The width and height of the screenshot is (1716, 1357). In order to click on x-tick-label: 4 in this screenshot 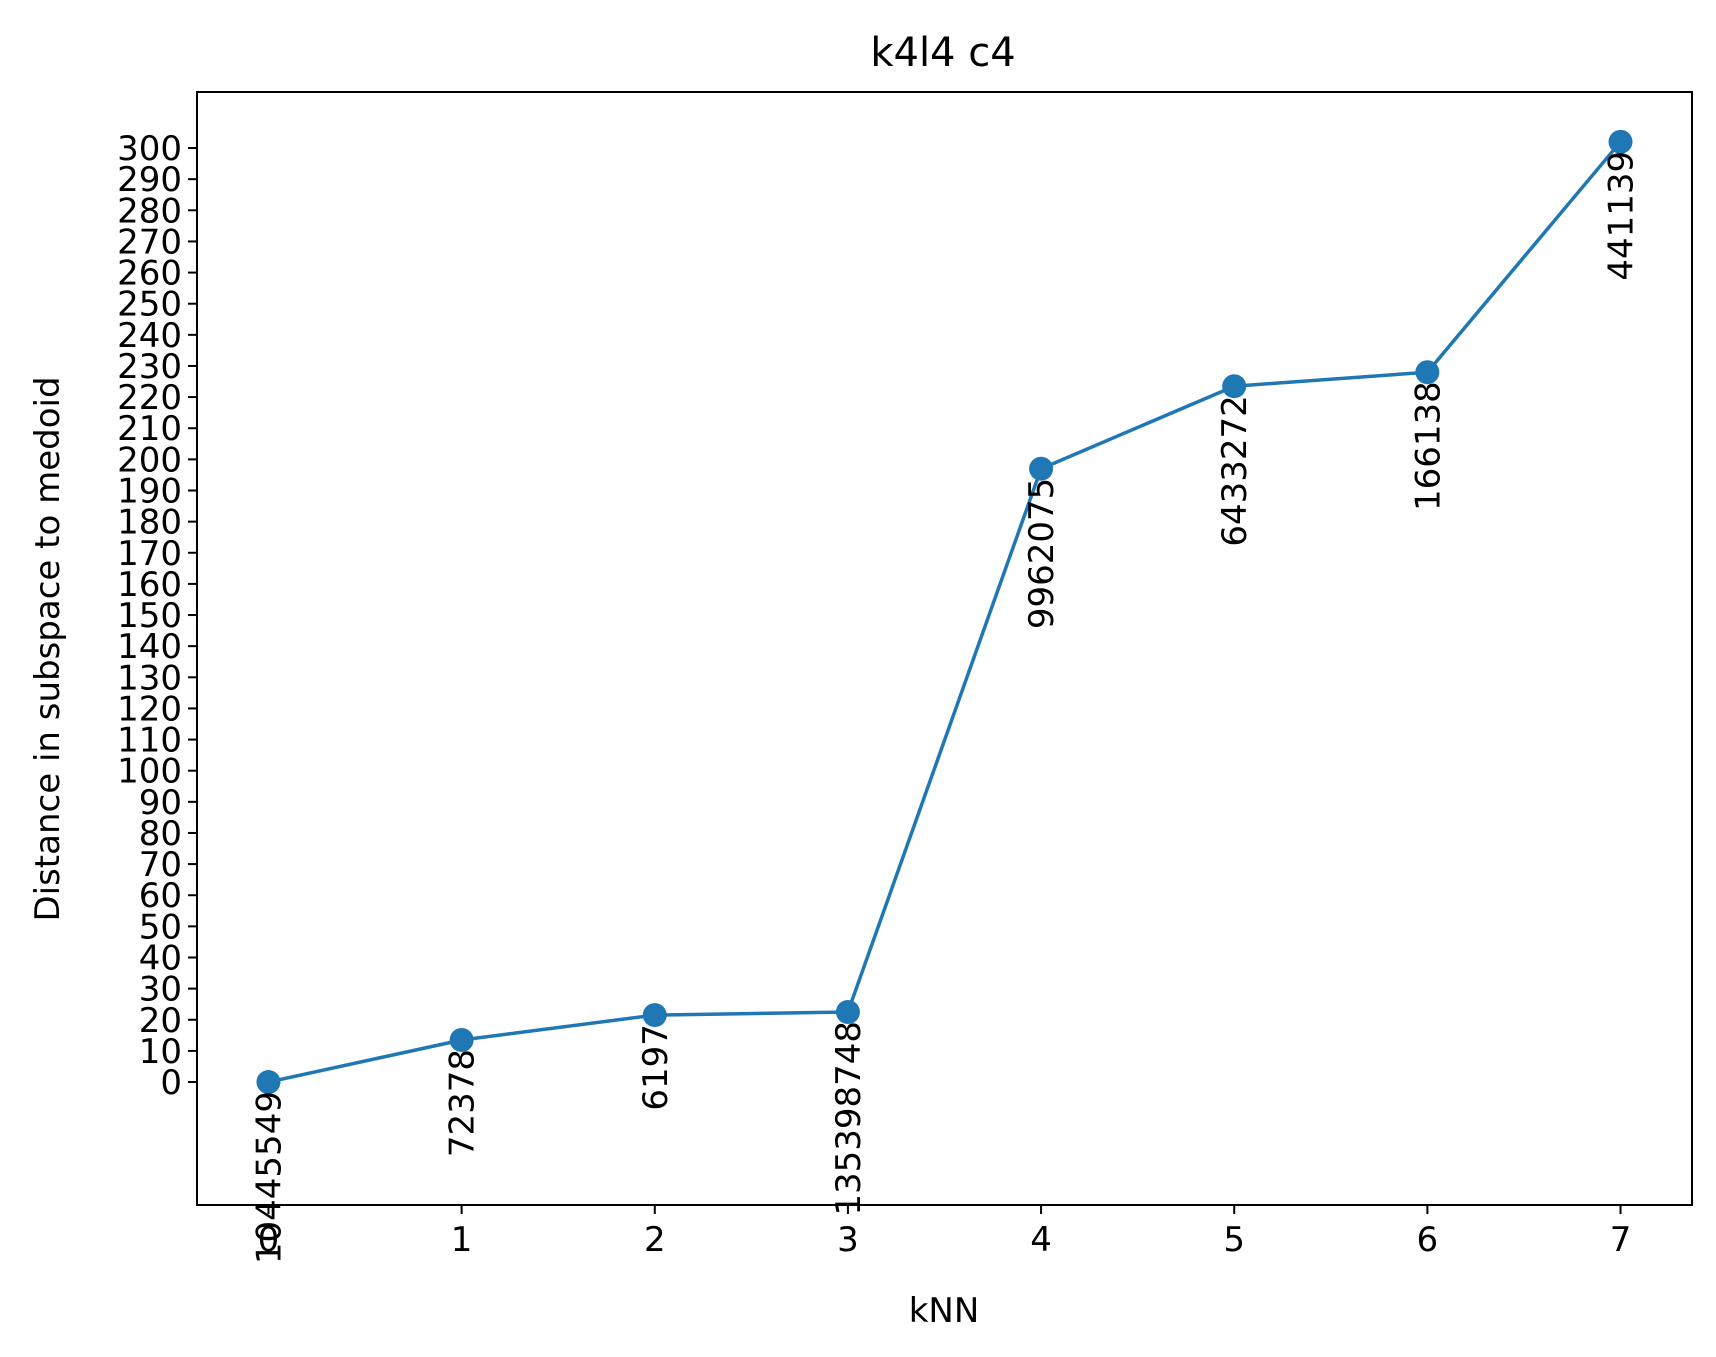, I will do `click(1041, 1240)`.